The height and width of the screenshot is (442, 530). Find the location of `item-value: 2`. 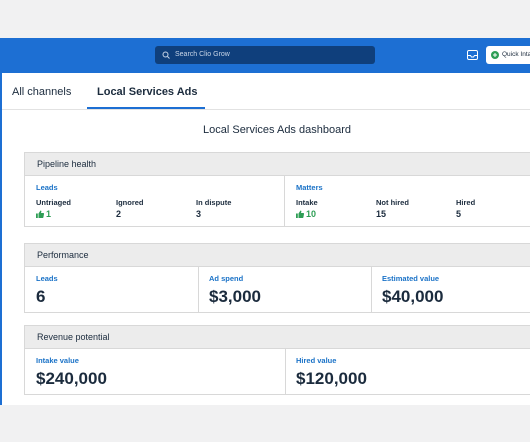

item-value: 2 is located at coordinates (118, 214).